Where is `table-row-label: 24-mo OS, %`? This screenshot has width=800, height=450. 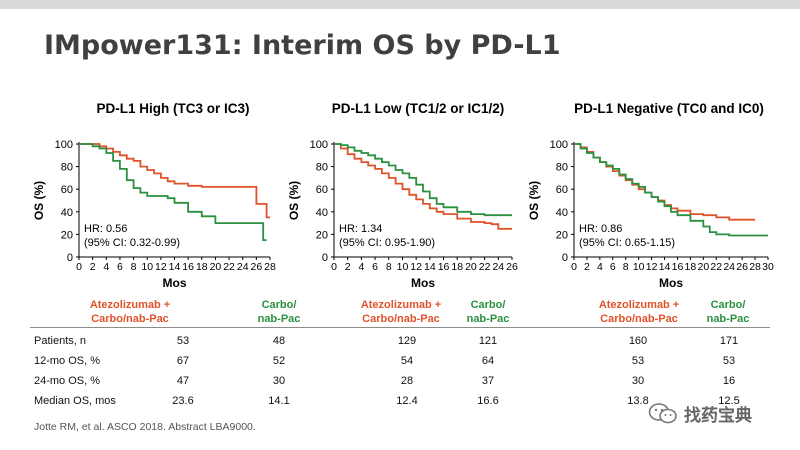
table-row-label: 24-mo OS, % is located at coordinates (67, 381).